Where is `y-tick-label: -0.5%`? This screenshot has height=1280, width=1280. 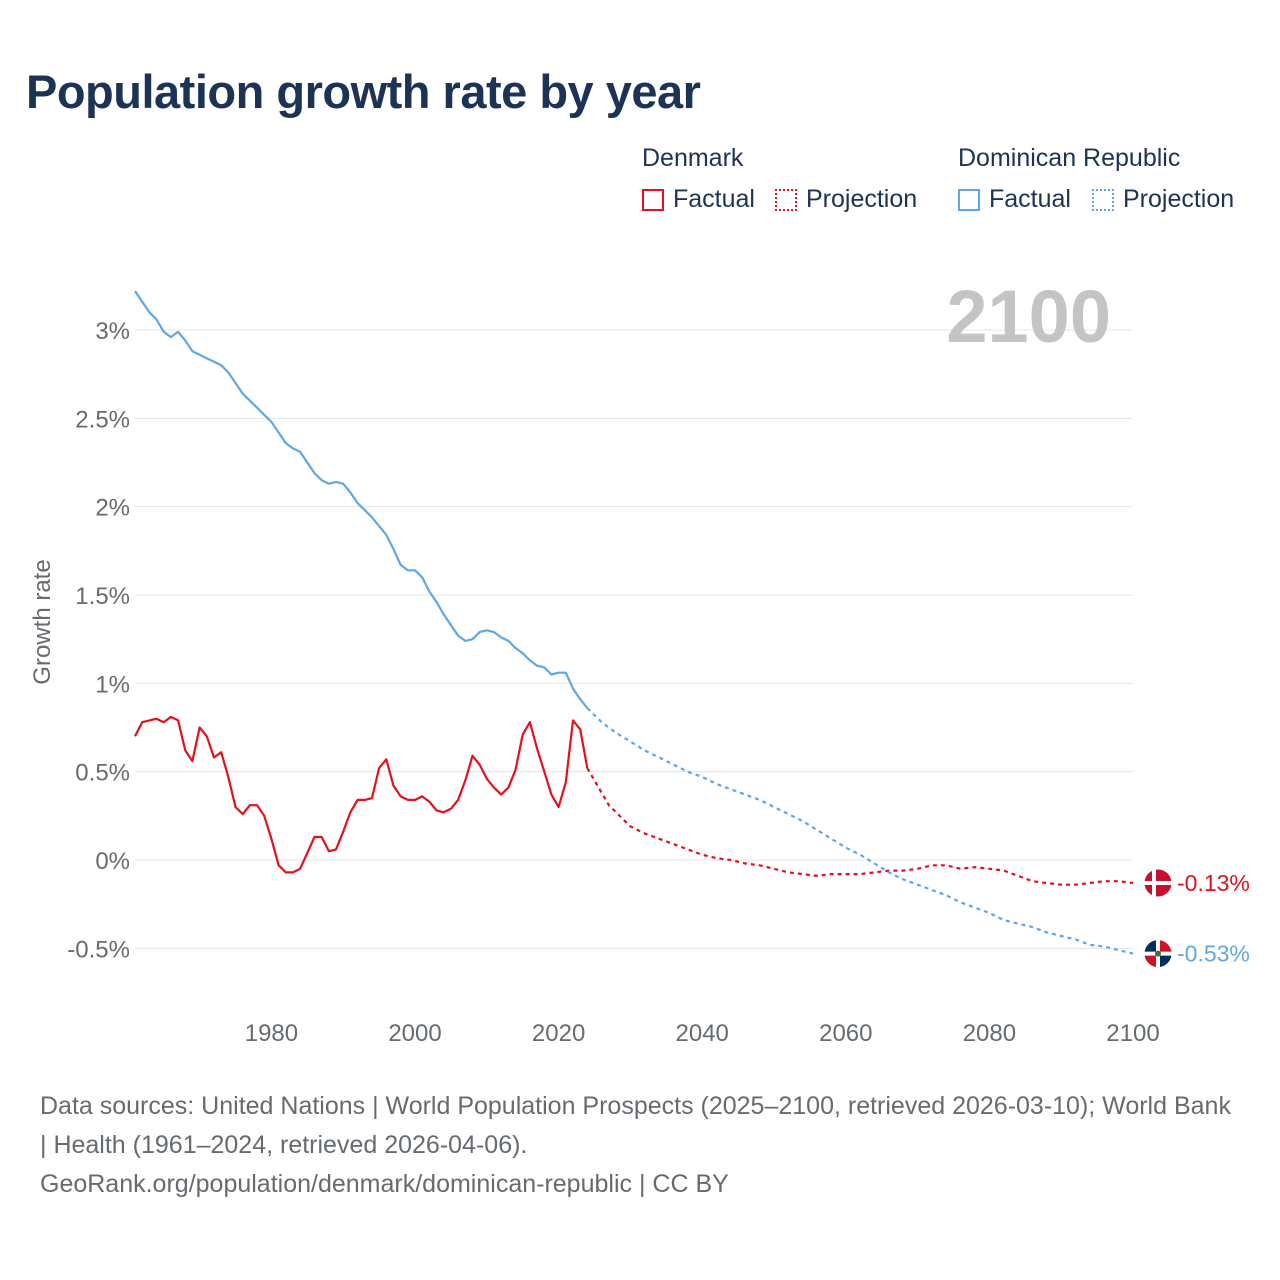
y-tick-label: -0.5% is located at coordinates (98, 949).